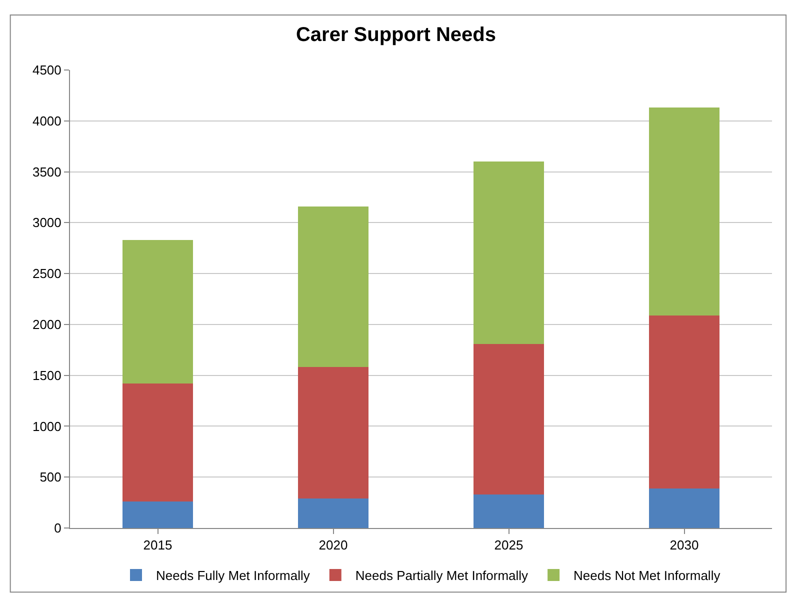 The width and height of the screenshot is (792, 602). I want to click on legend-label: Needs Fully Met Informally, so click(233, 576).